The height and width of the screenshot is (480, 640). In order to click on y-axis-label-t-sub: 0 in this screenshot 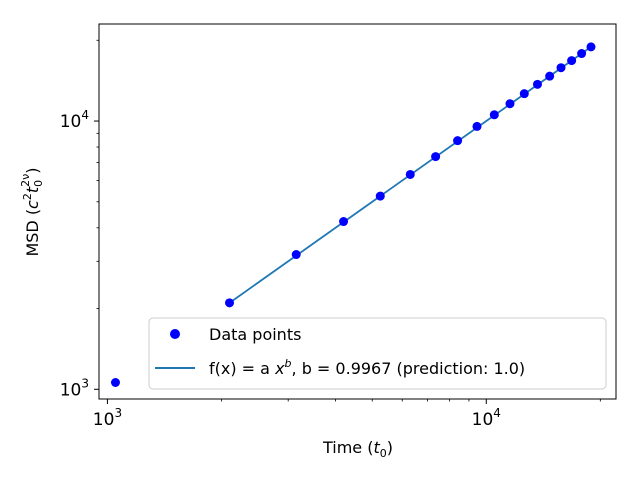, I will do `click(38, 183)`.